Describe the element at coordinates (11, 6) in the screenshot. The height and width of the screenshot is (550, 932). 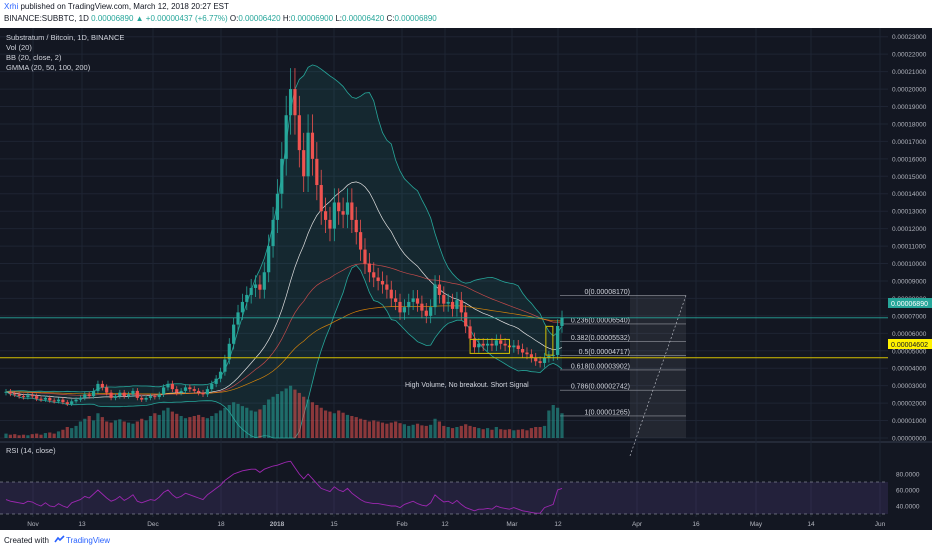
I see `author-link: Xrhi` at that location.